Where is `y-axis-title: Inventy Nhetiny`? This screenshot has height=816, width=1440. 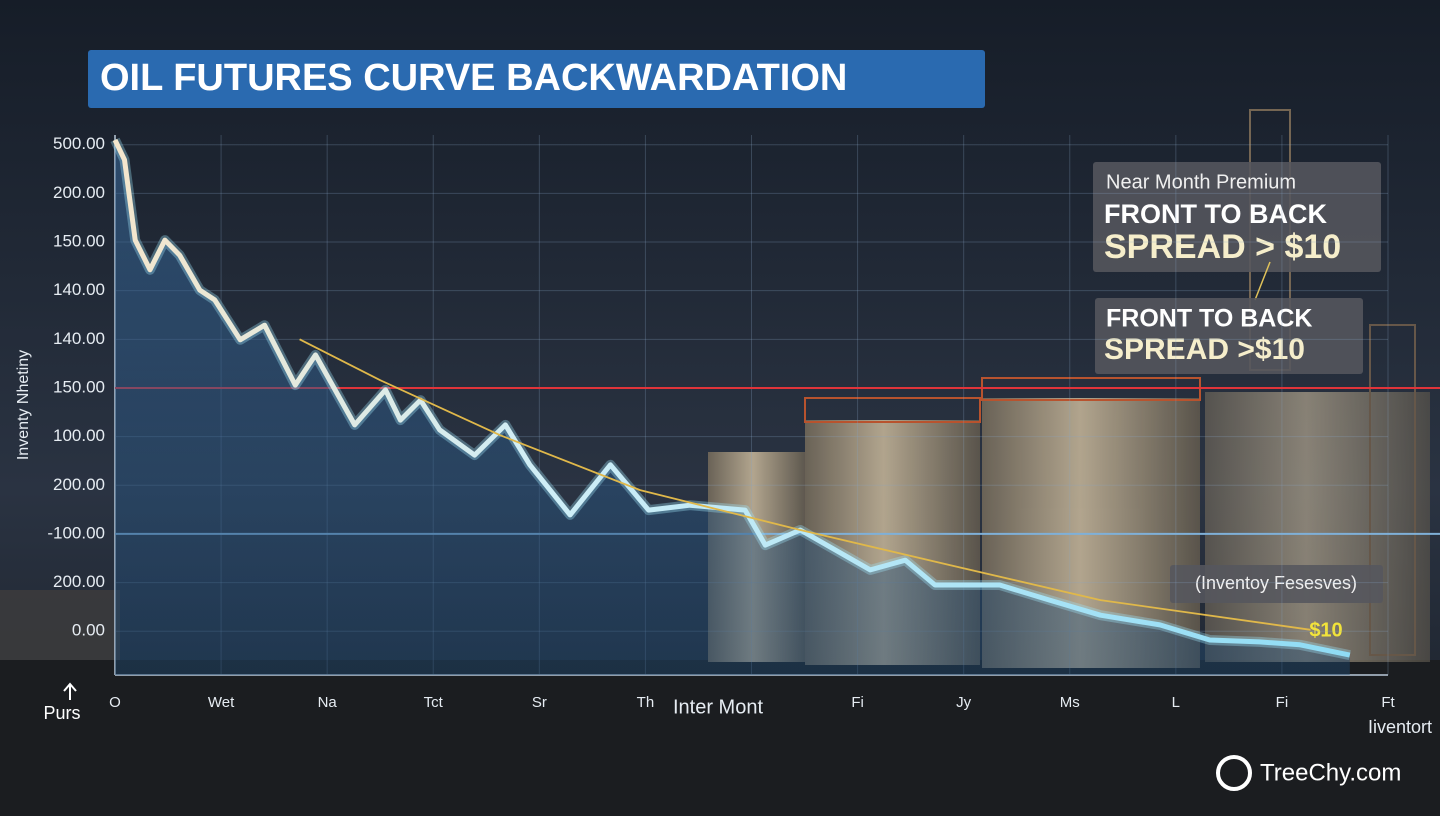 y-axis-title: Inventy Nhetiny is located at coordinates (23, 405).